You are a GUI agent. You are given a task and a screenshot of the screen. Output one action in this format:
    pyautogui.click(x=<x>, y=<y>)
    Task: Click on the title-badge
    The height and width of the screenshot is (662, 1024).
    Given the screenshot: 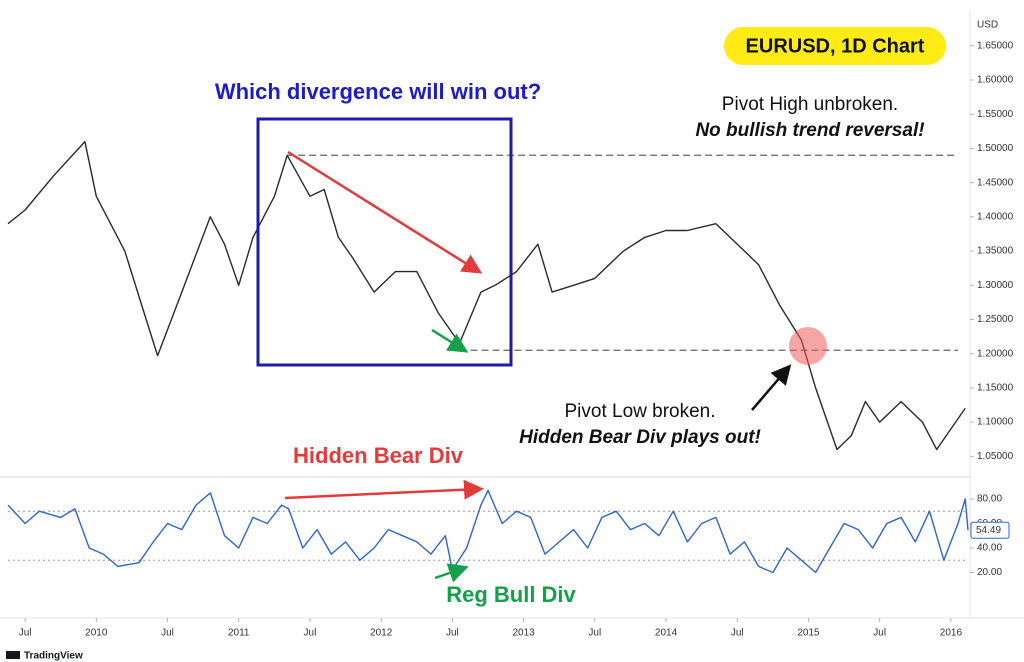 What is the action you would take?
    pyautogui.click(x=835, y=46)
    